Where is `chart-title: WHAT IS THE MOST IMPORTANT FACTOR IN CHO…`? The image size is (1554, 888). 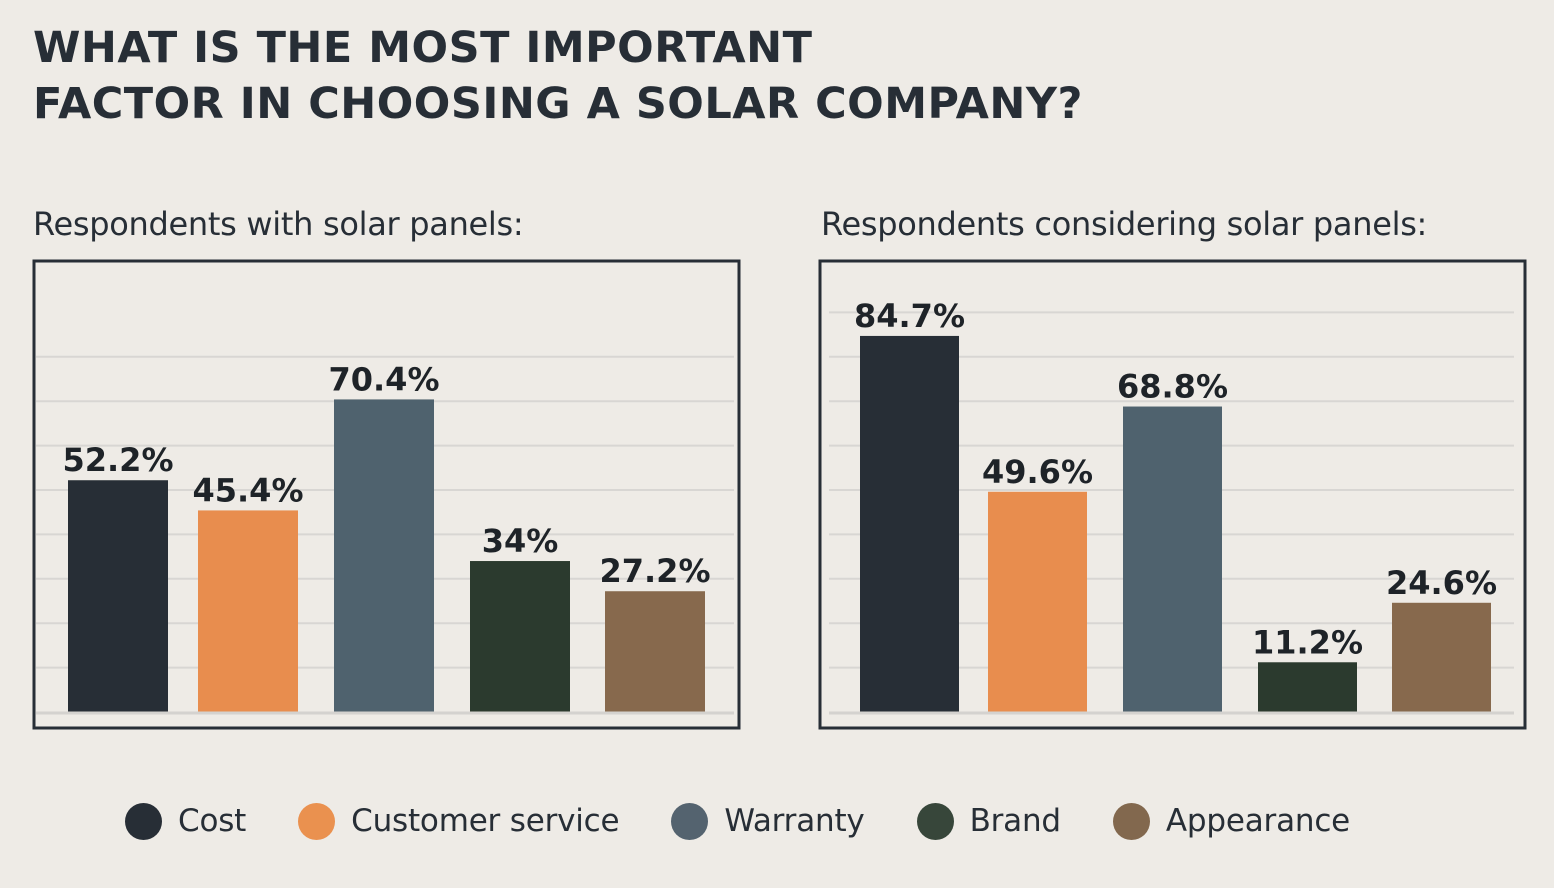
chart-title: WHAT IS THE MOST IMPORTANT FACTOR IN CHO… is located at coordinates (558, 76).